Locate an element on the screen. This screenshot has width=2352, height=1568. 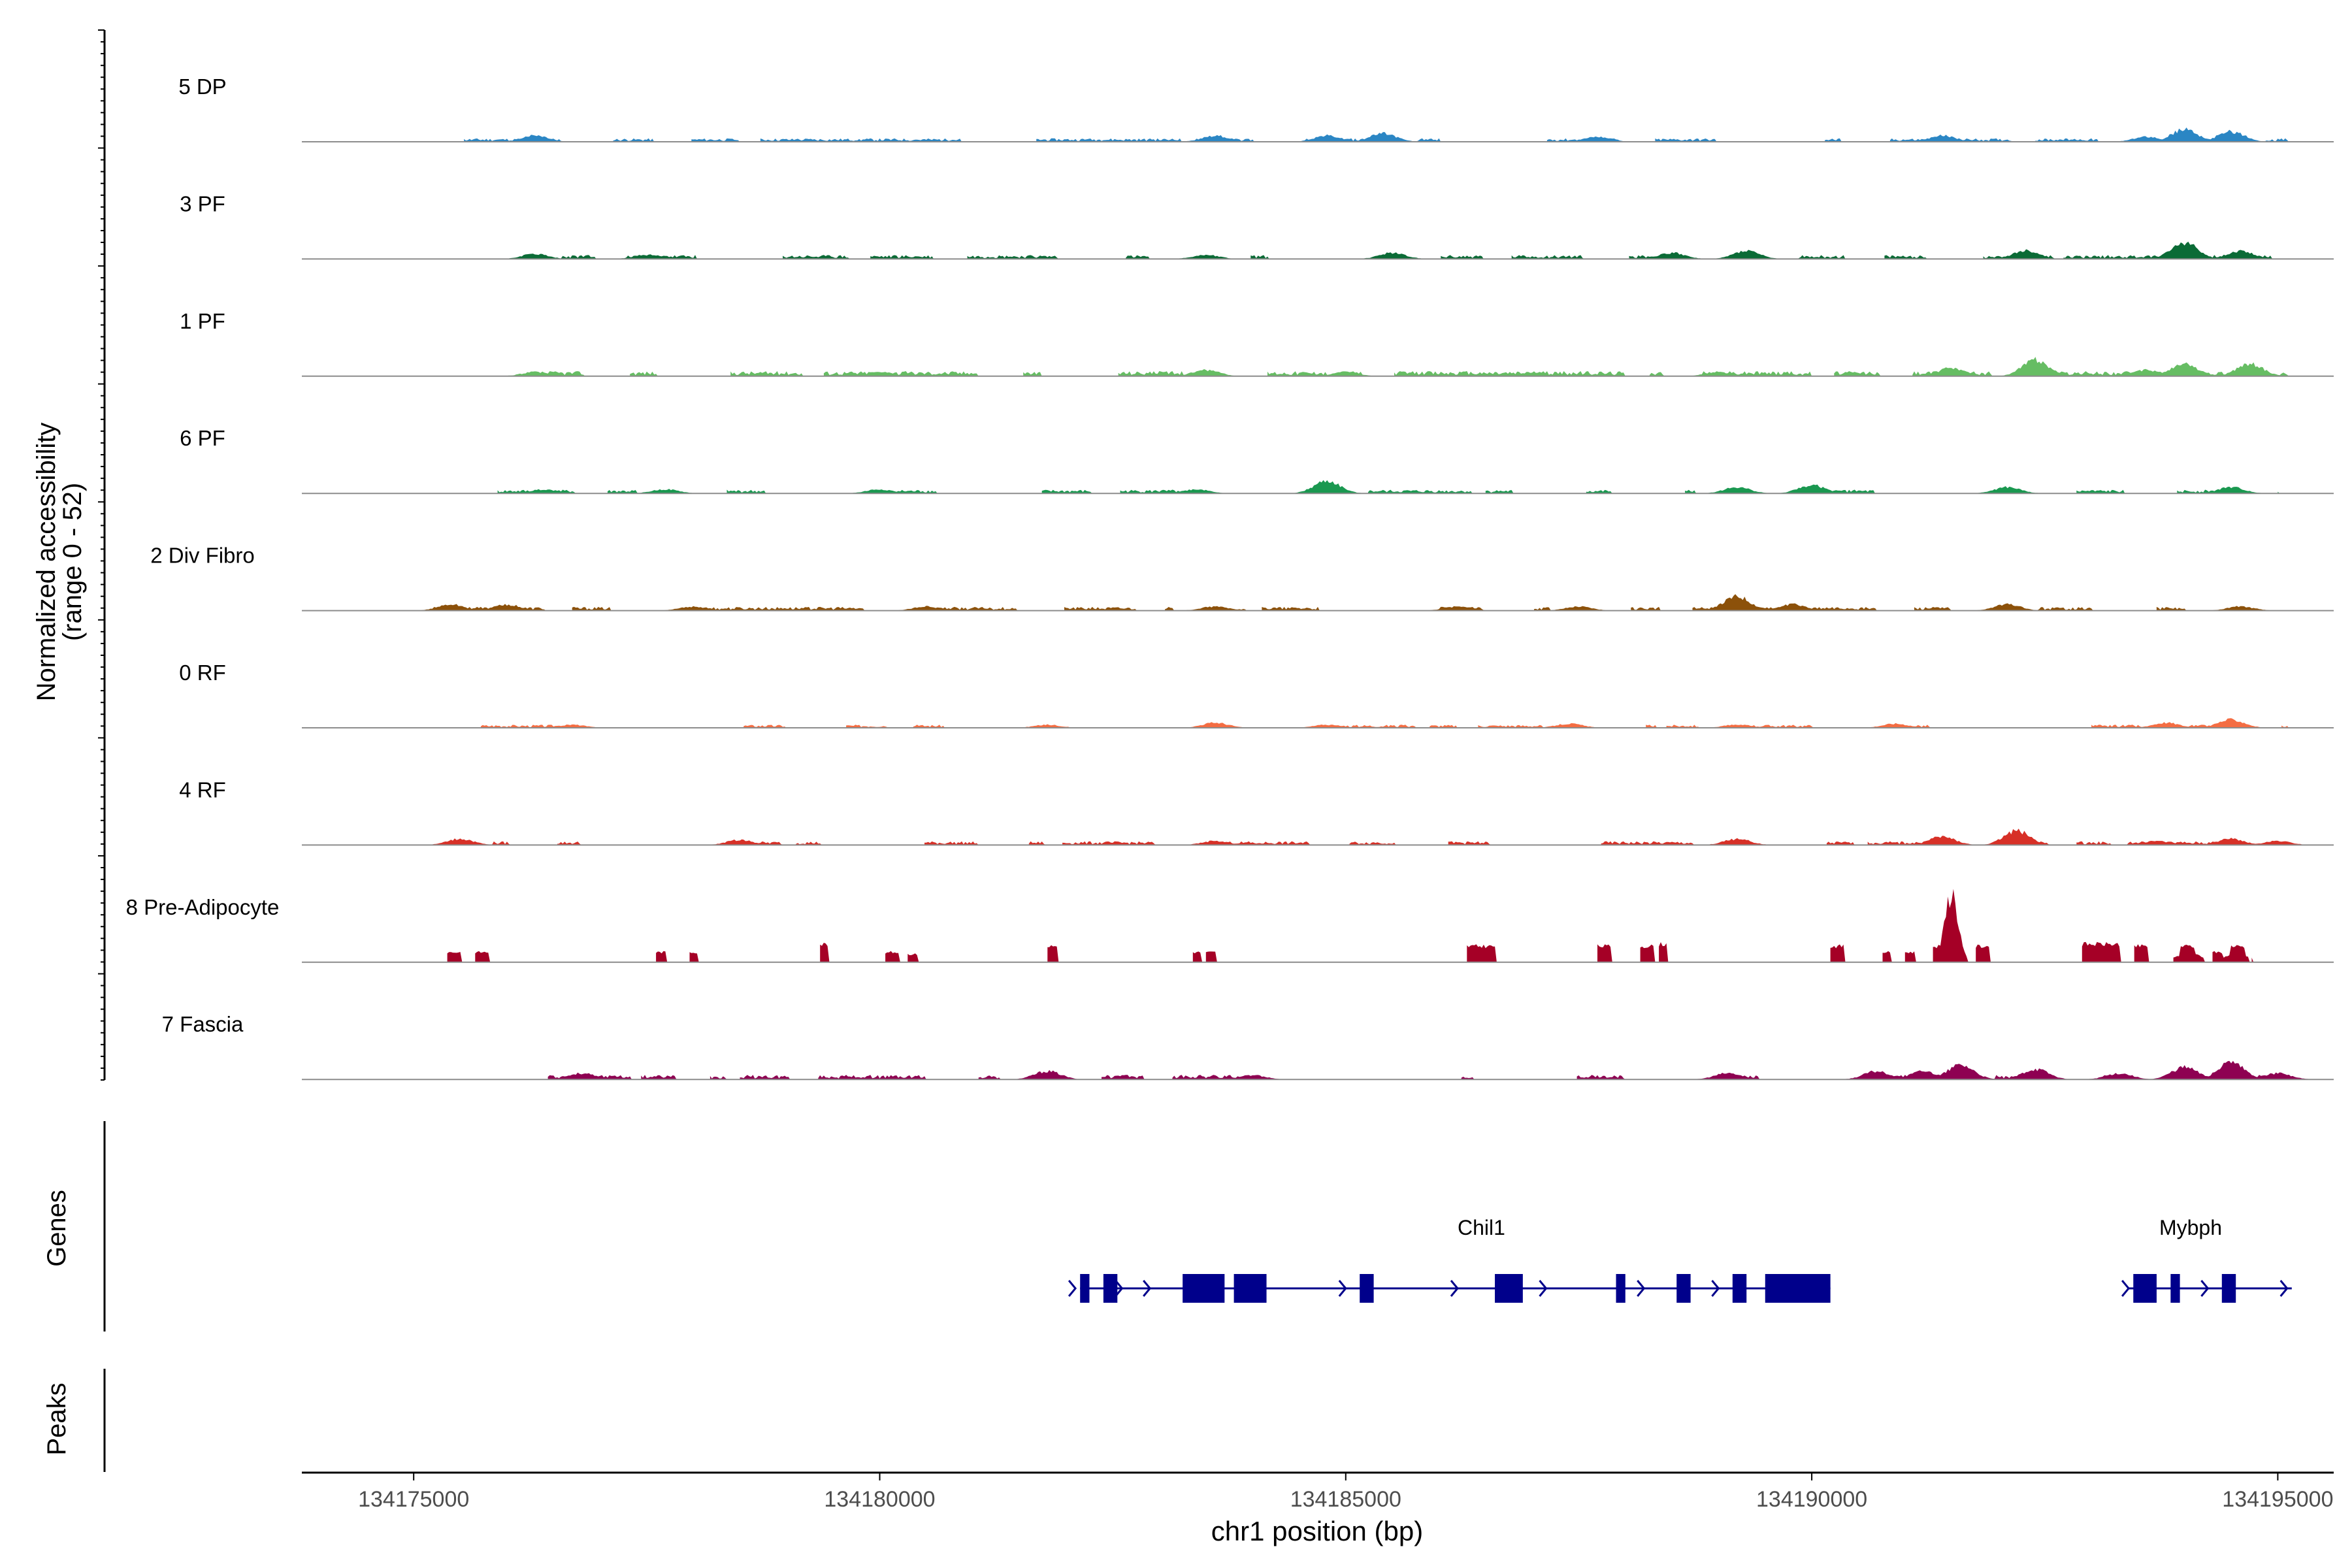
track-0-rf: 0 RF is located at coordinates (1256, 694).